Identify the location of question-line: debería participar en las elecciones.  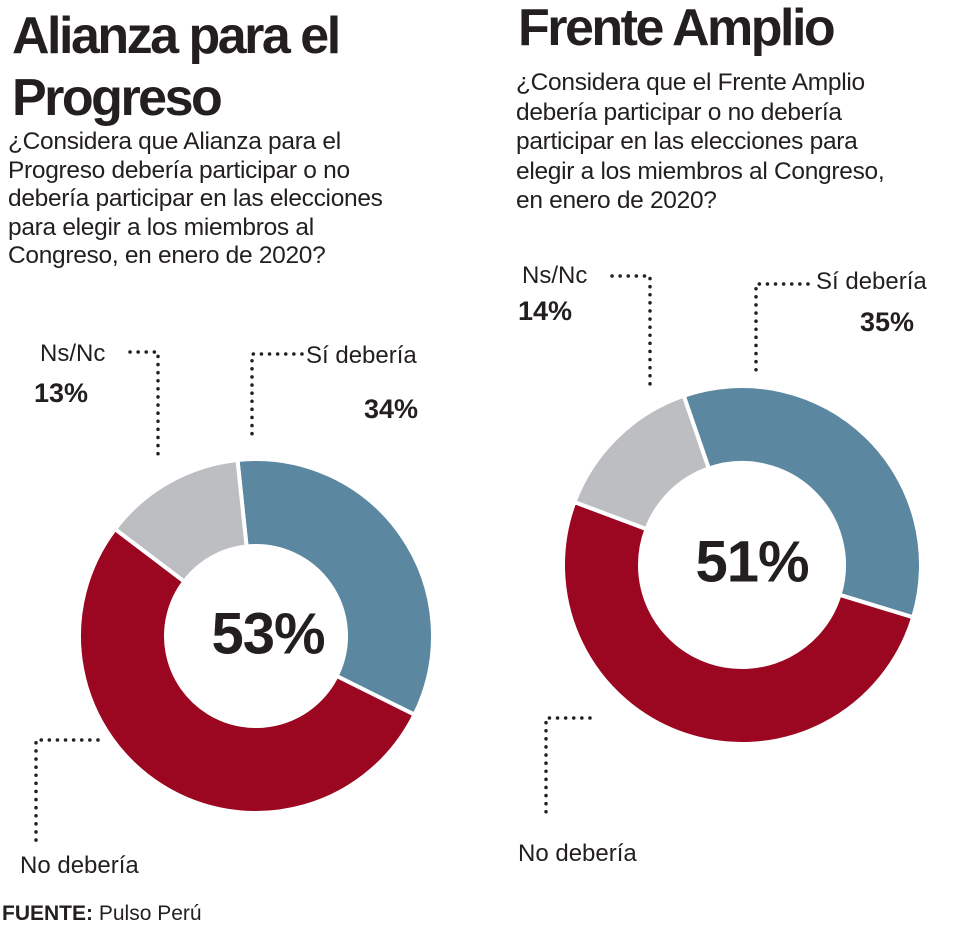
(195, 198).